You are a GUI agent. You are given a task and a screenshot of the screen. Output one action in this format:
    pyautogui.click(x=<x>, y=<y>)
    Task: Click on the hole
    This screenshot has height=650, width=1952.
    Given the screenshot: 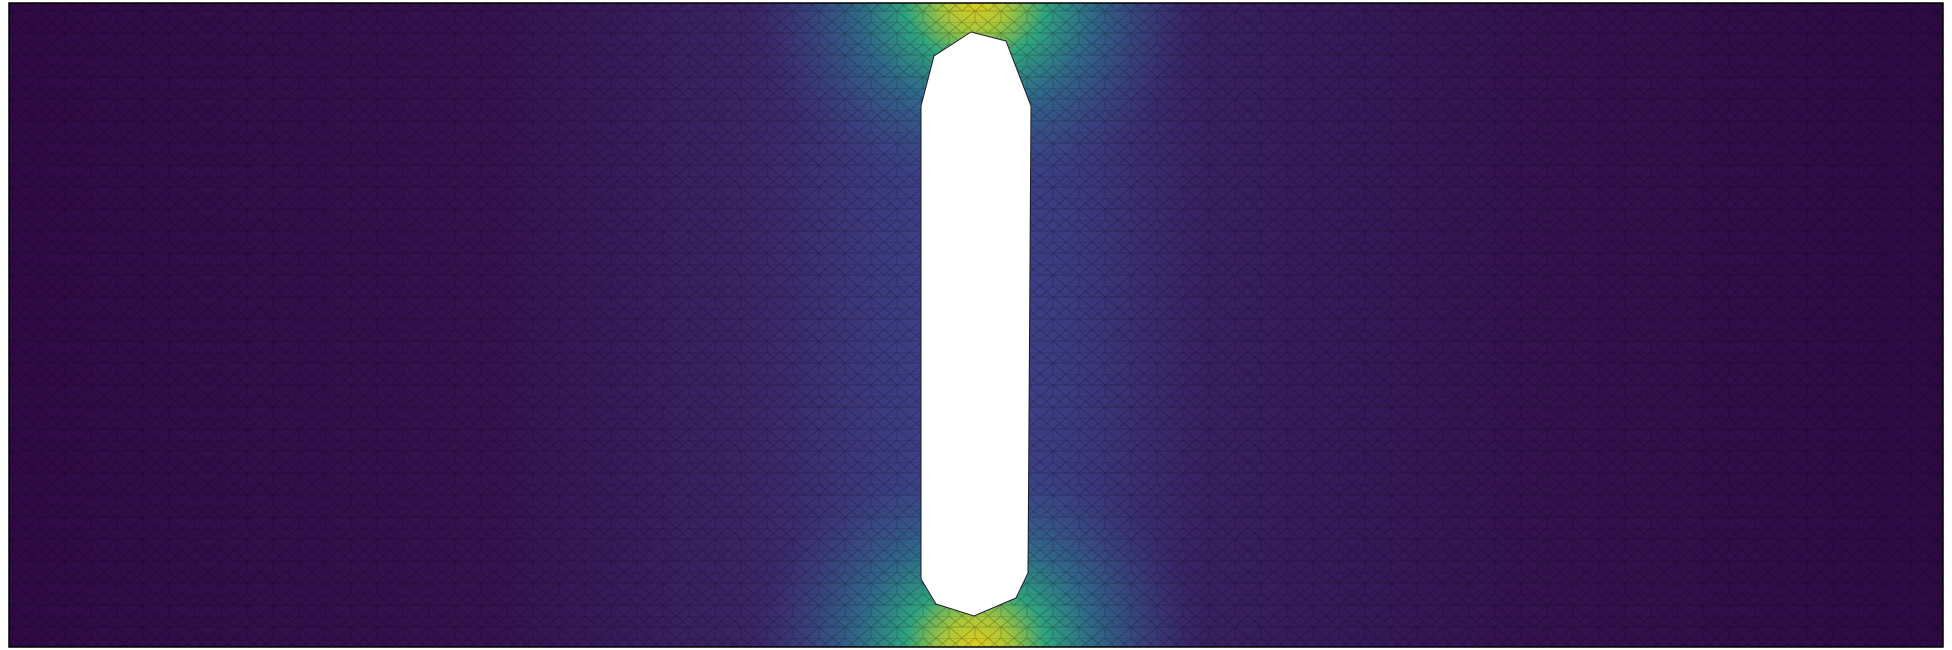 What is the action you would take?
    pyautogui.click(x=976, y=324)
    